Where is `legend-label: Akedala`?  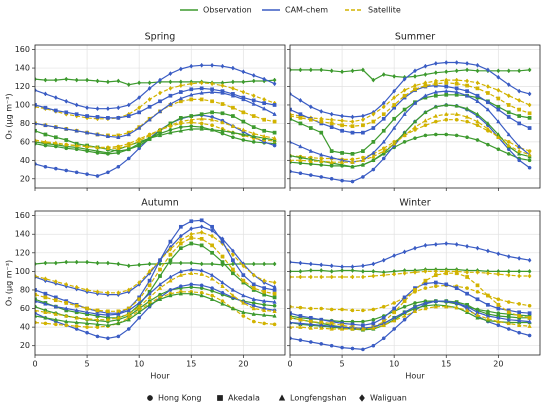 legend-label: Akedala is located at coordinates (244, 398).